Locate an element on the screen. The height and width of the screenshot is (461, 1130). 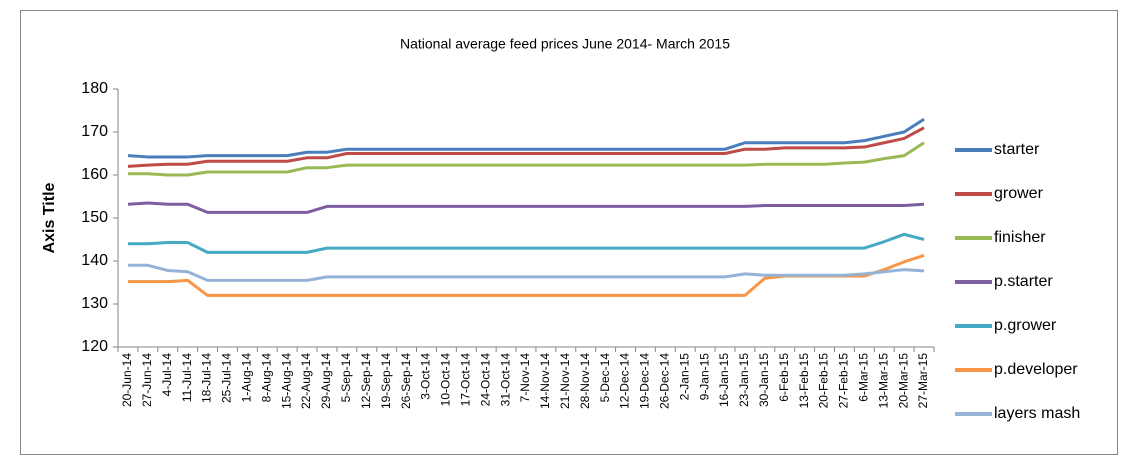
x-tick-label: 23-Jan-15 is located at coordinates (744, 380).